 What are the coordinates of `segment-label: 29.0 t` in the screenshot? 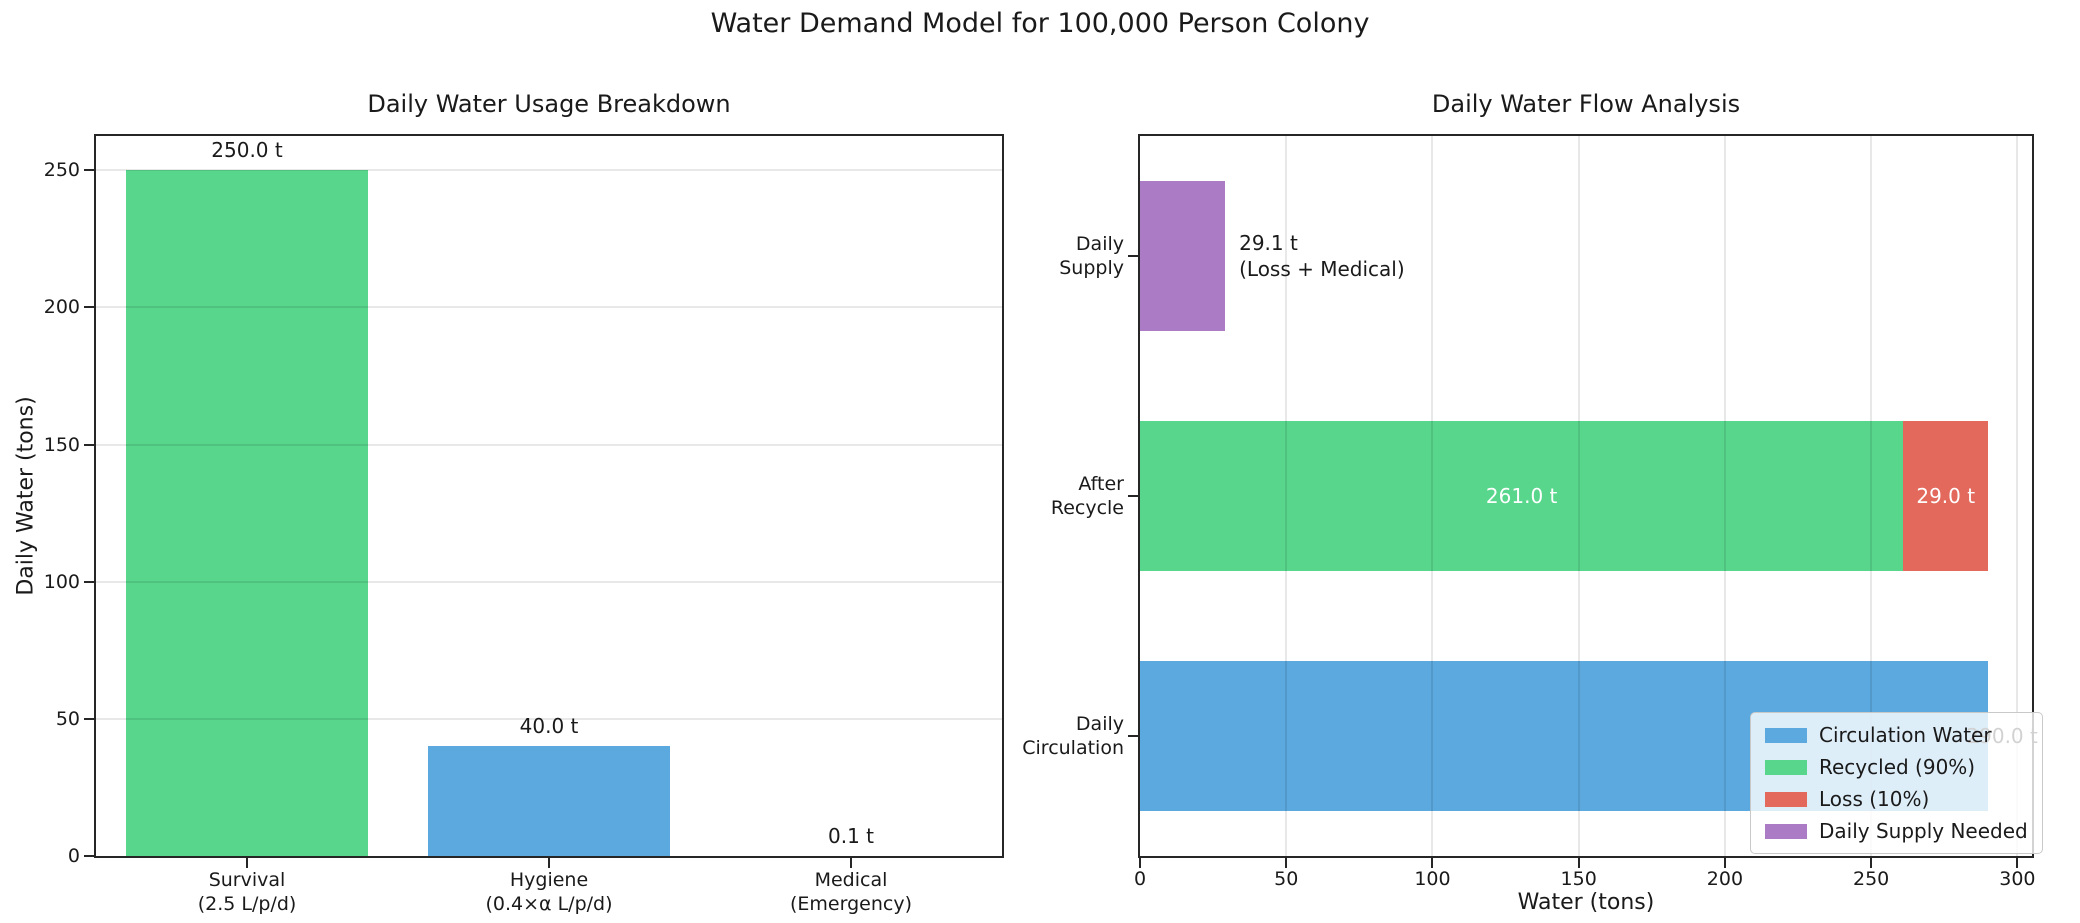 It's located at (1946, 496).